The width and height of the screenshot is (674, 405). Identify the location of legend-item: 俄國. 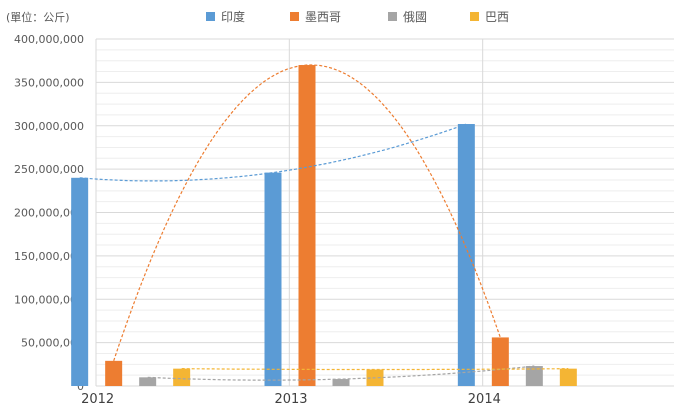
(407, 17).